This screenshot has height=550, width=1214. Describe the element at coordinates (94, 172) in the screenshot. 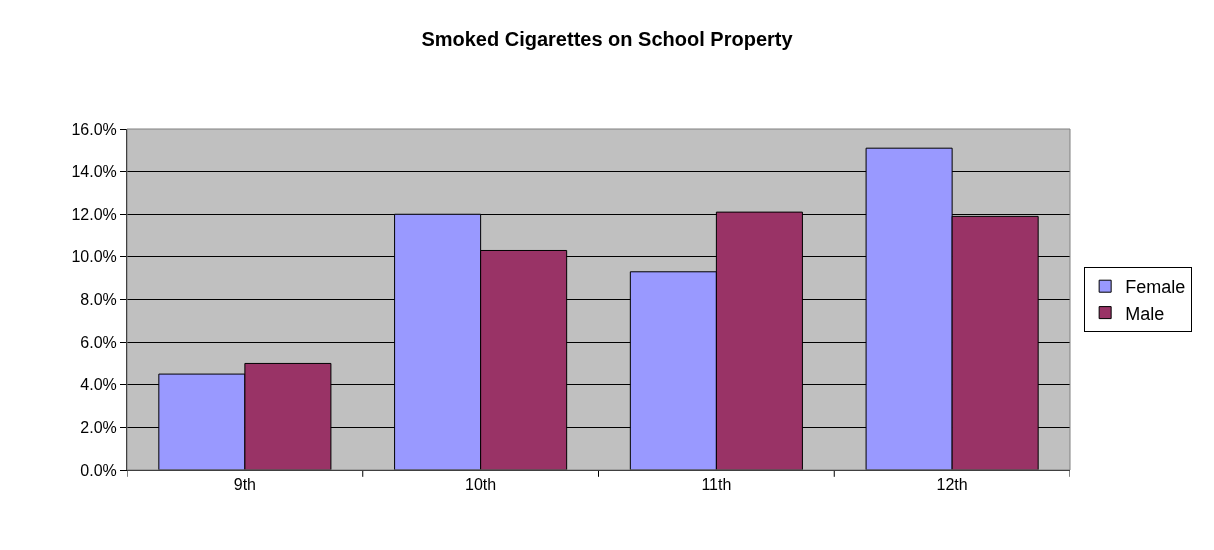

I see `y-tick-label: 14.0%` at that location.